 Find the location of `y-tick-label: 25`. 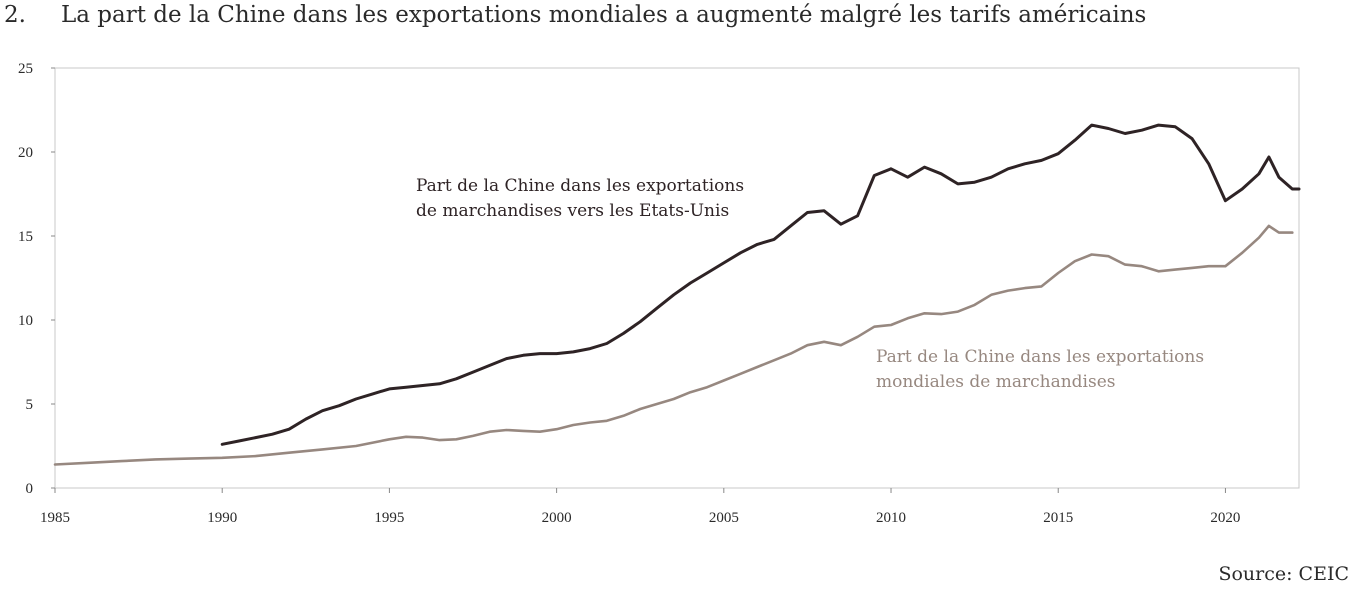

y-tick-label: 25 is located at coordinates (25, 69).